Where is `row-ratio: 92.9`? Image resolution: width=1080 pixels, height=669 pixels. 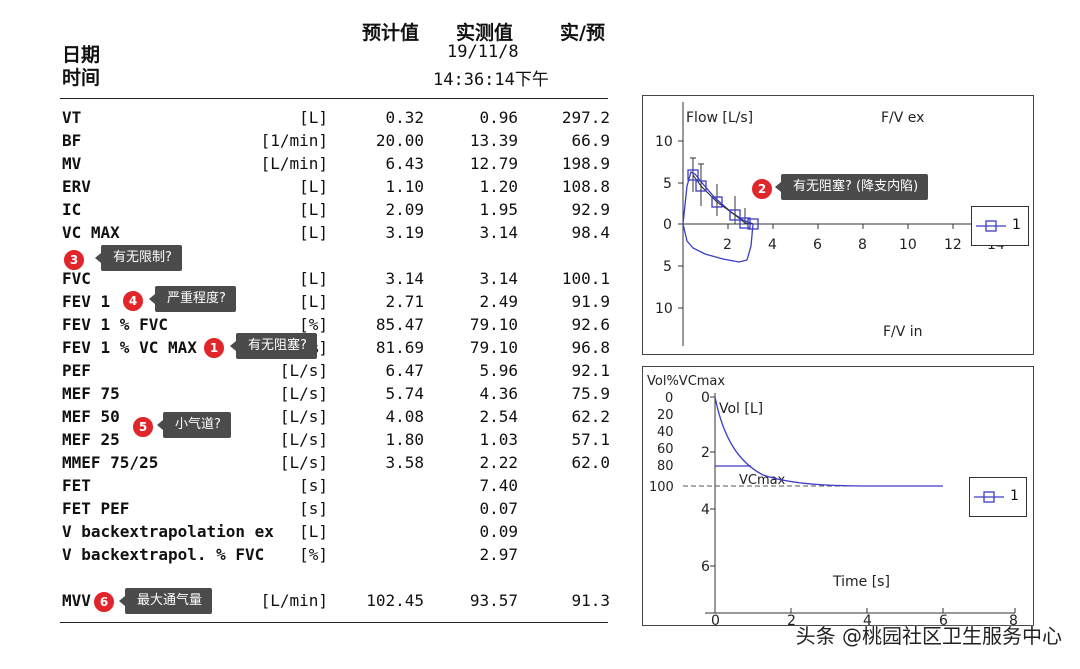
row-ratio: 92.9 is located at coordinates (590, 209).